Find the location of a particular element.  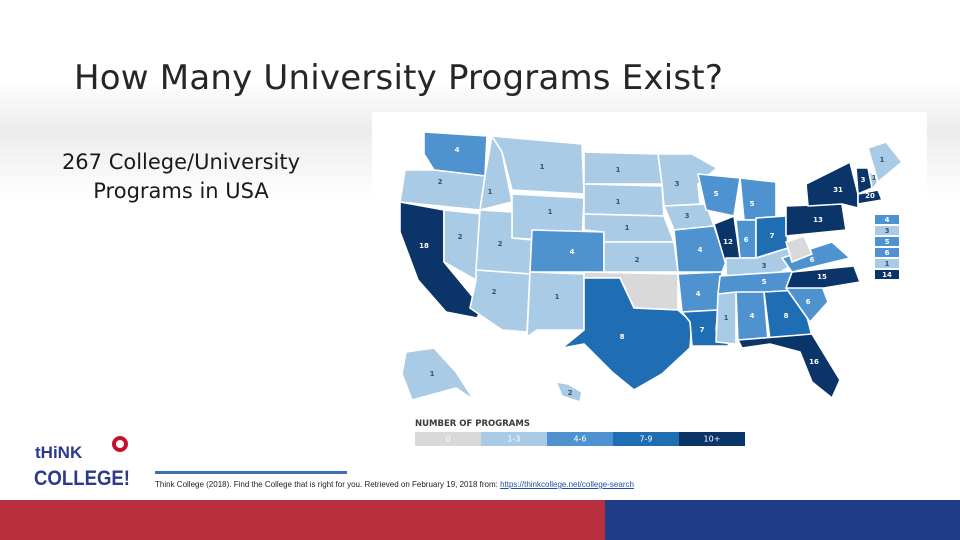

state-ms is located at coordinates (726, 318).